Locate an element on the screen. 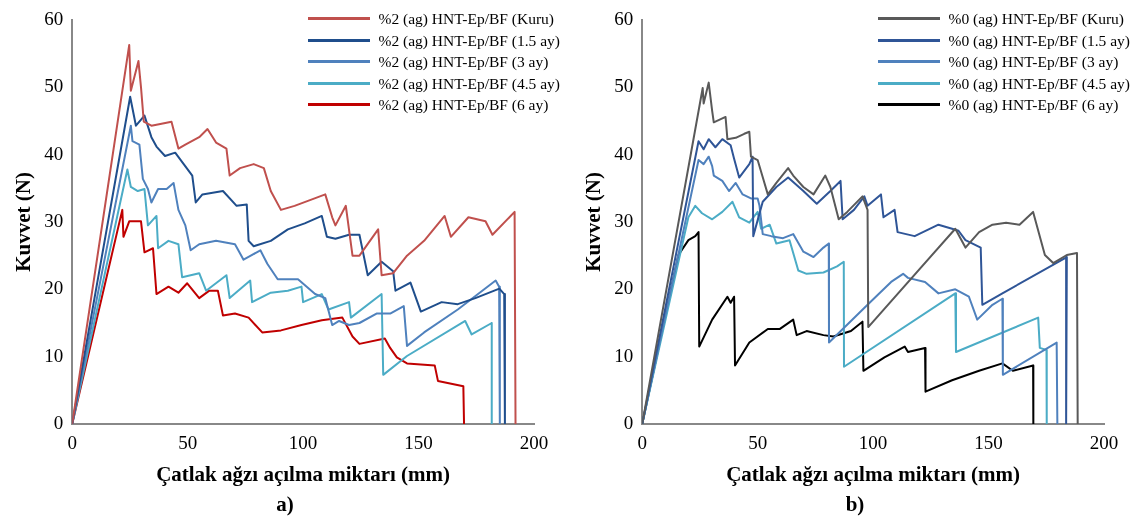  legend-label: %0 (ag) HNT-Ep/BF (4.5 ay) is located at coordinates (1039, 83).